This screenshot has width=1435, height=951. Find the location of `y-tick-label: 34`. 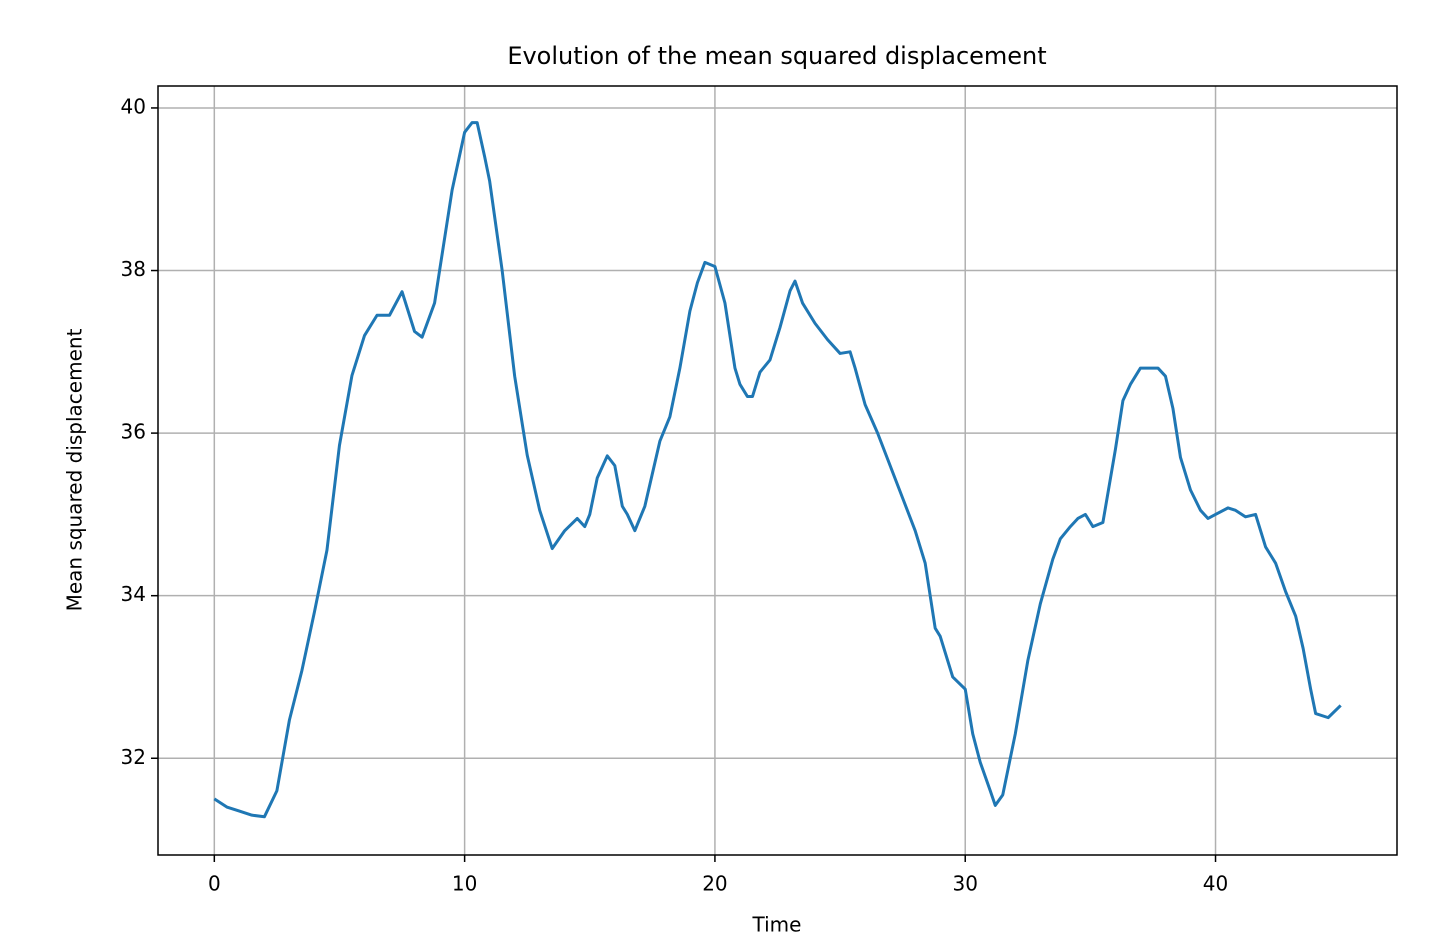

y-tick-label: 34 is located at coordinates (133, 594).